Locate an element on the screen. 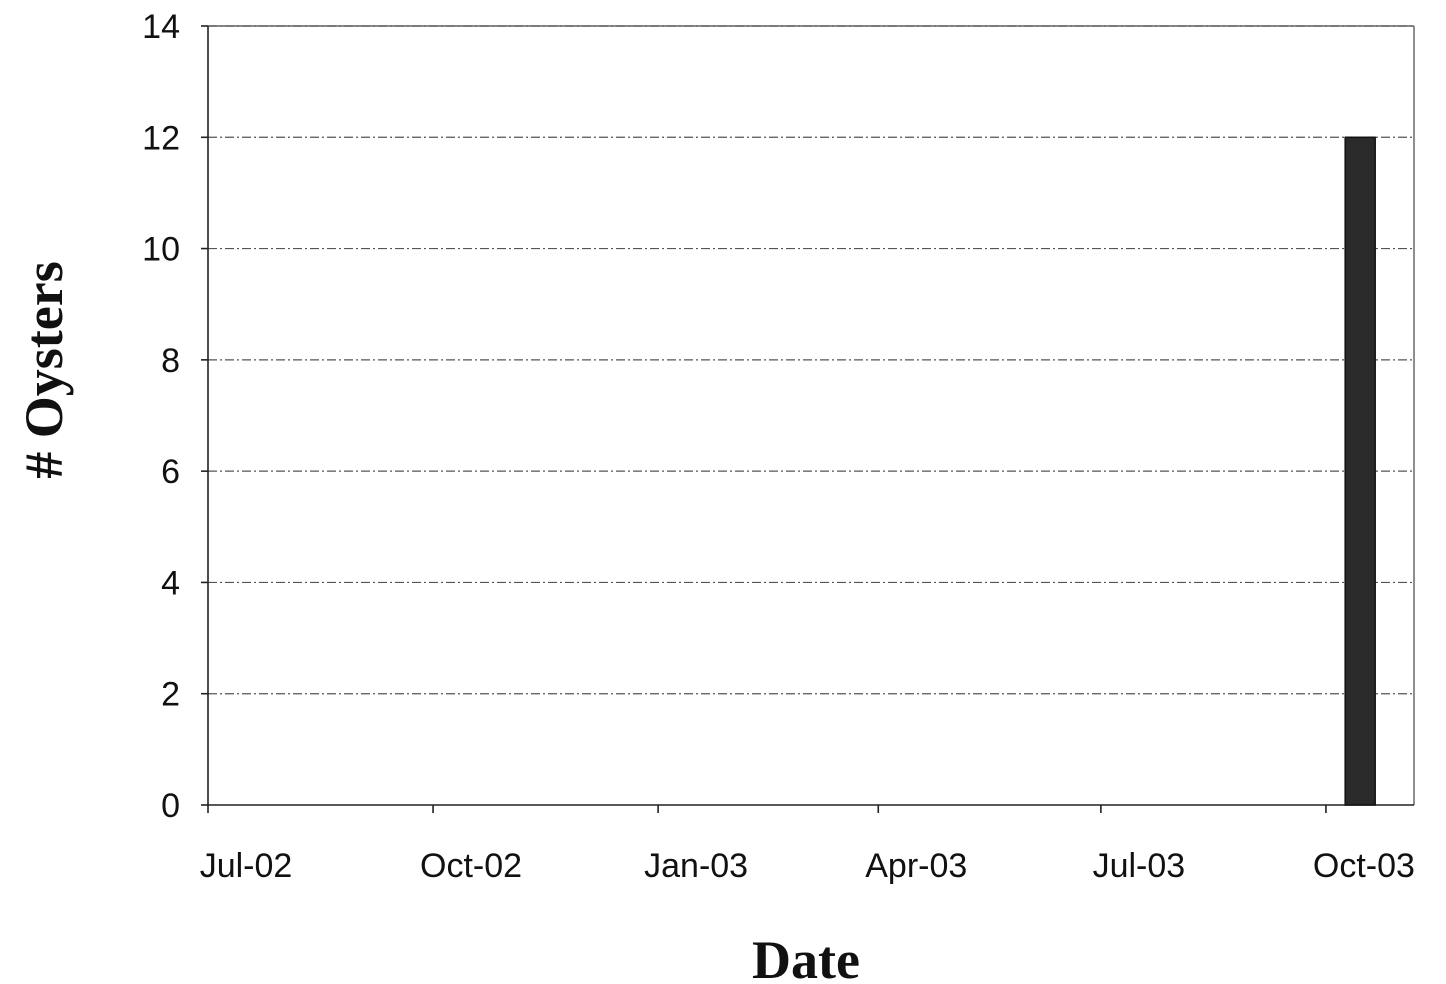 This screenshot has height=984, width=1446. x-tick-label: Apr-03 is located at coordinates (916, 866).